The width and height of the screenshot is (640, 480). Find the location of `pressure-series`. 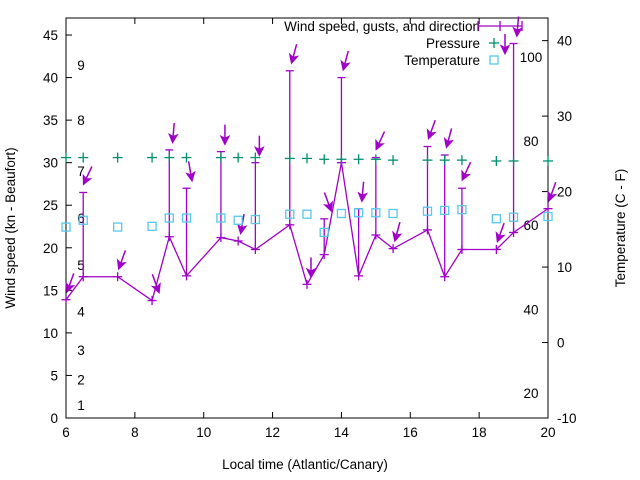

pressure-series is located at coordinates (307, 159).